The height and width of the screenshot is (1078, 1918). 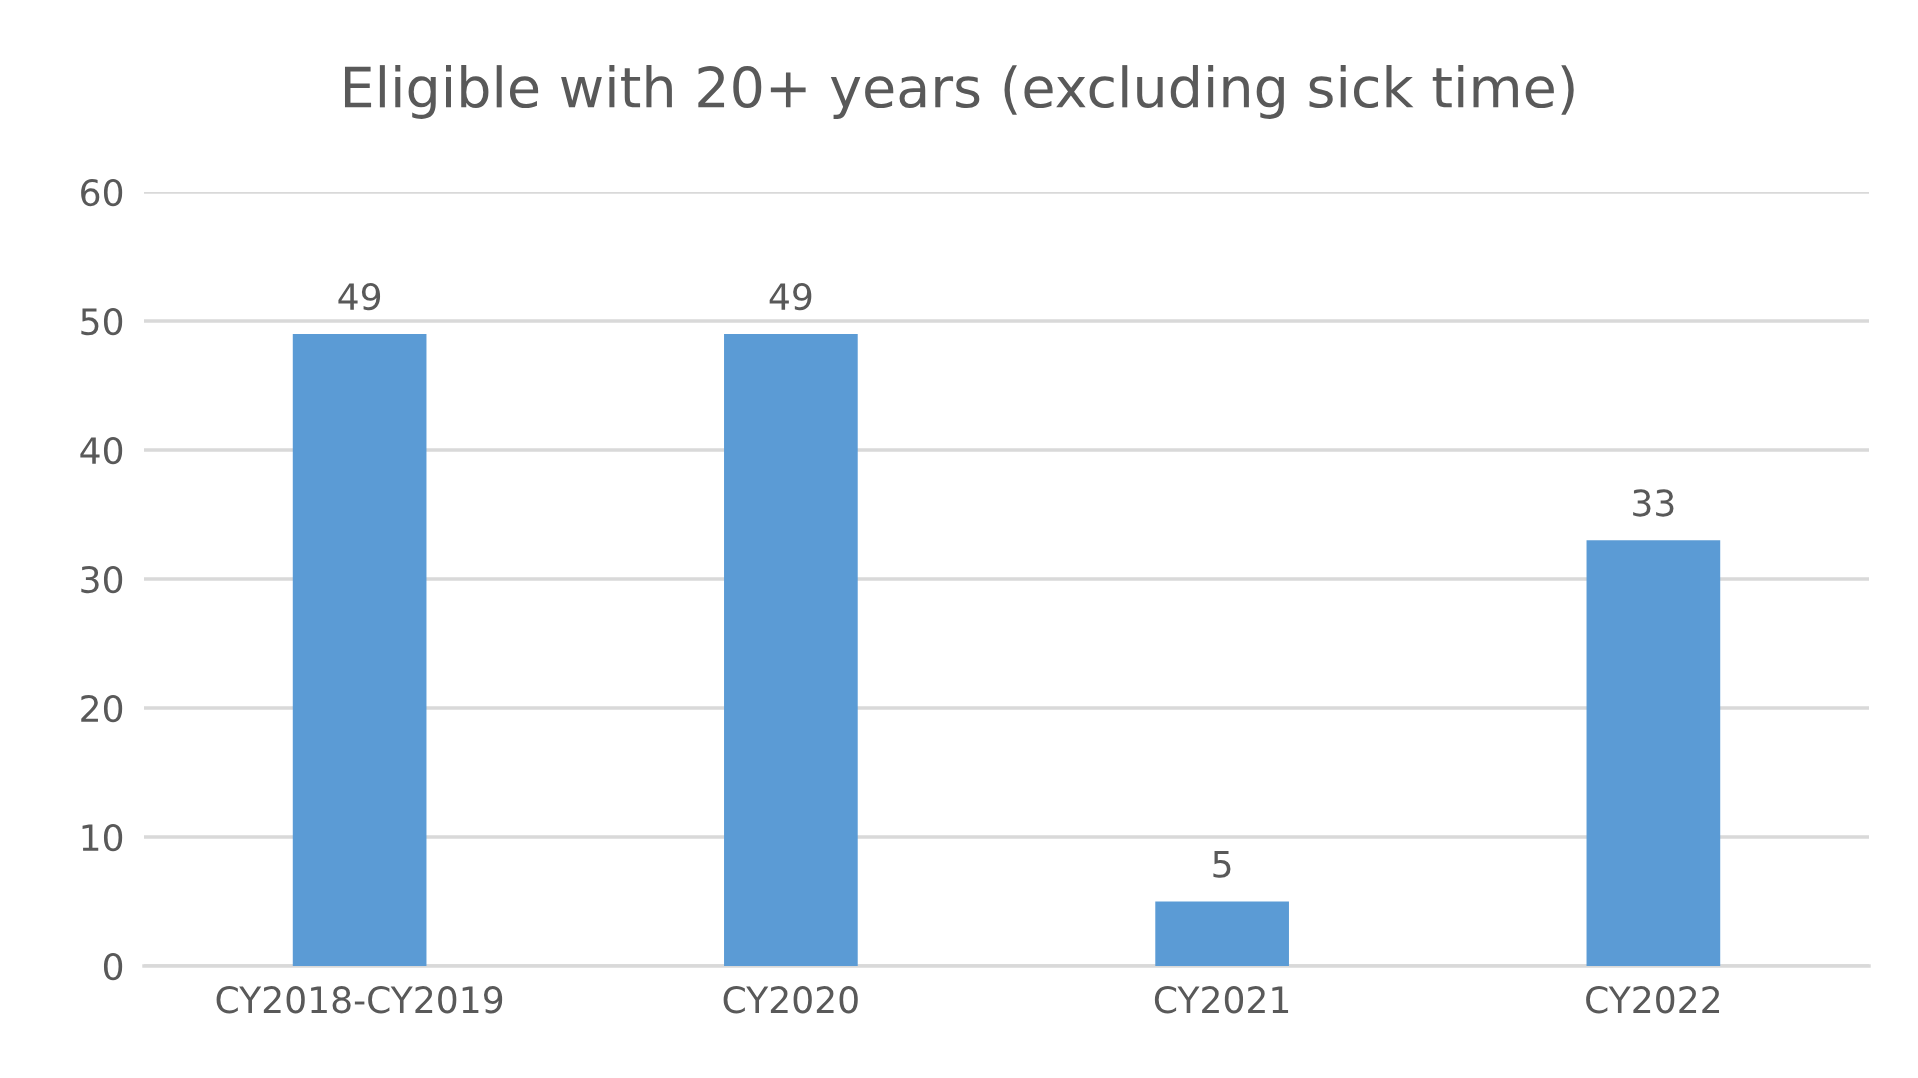 I want to click on y-tick-label: 10, so click(x=102, y=837).